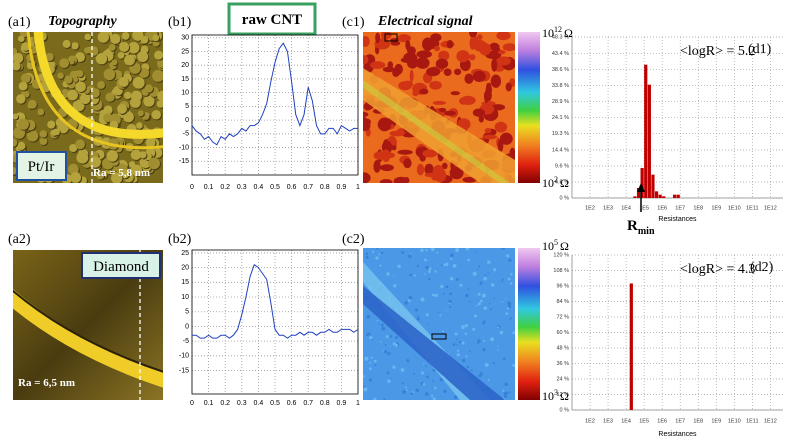 The image size is (793, 448). What do you see at coordinates (225, 187) in the screenshot?
I see `x-tick-label: 0.2` at bounding box center [225, 187].